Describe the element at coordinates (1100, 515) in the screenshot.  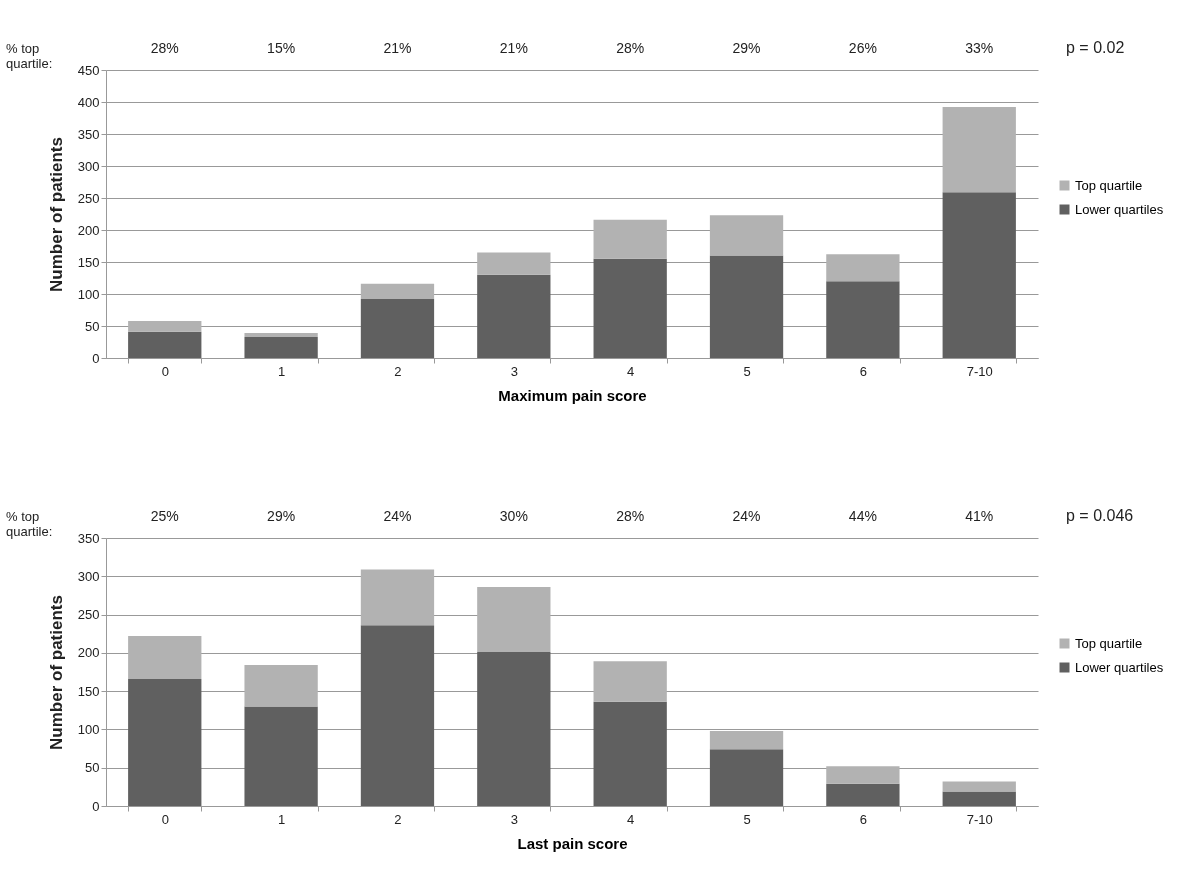
I see `text: p = 0.046` at that location.